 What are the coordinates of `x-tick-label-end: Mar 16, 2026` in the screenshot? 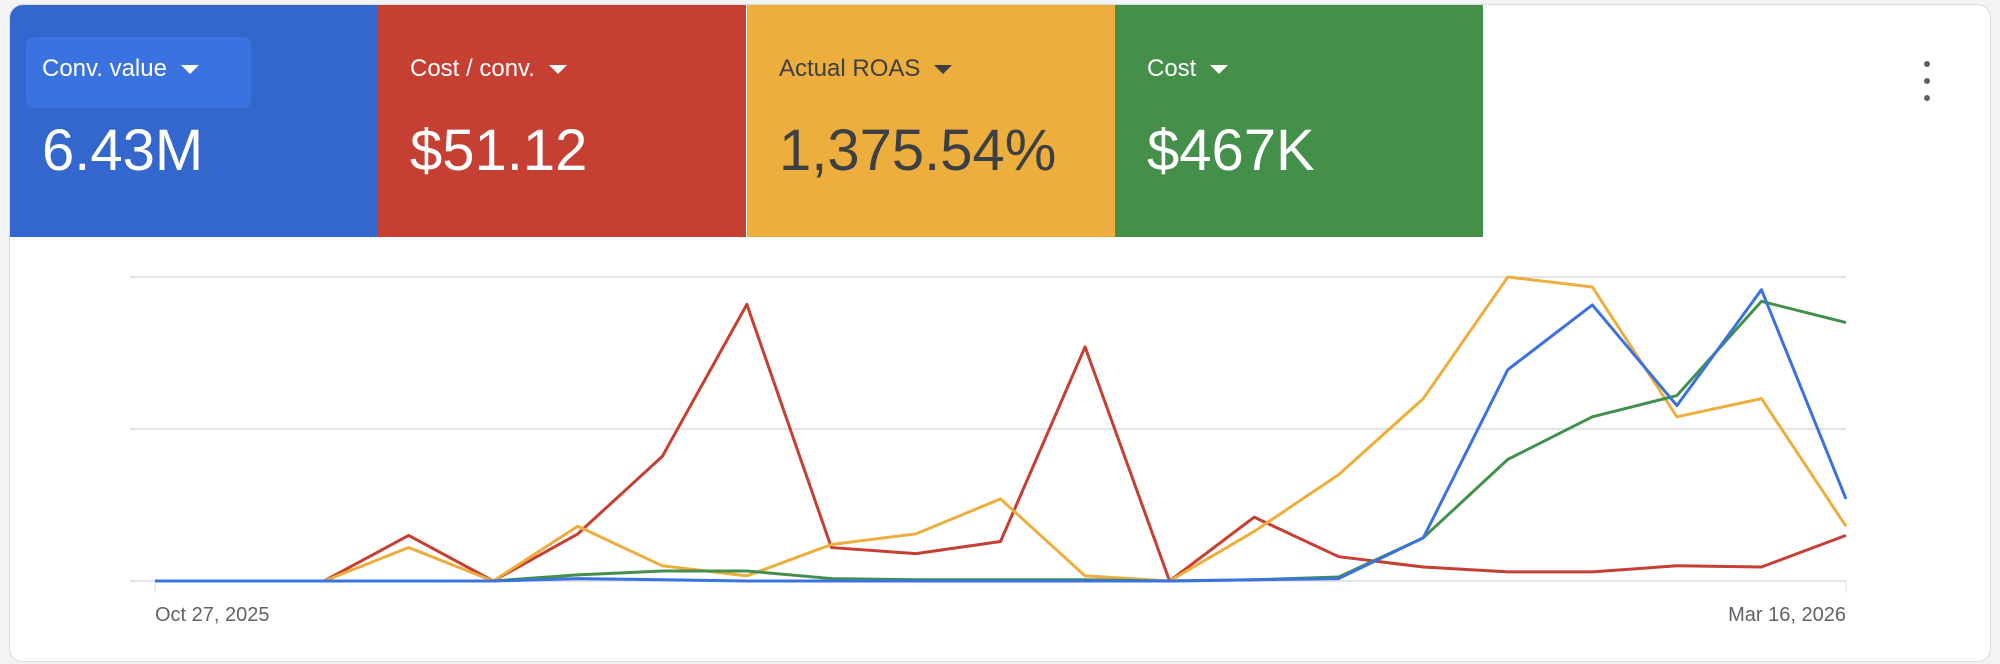 It's located at (1787, 615).